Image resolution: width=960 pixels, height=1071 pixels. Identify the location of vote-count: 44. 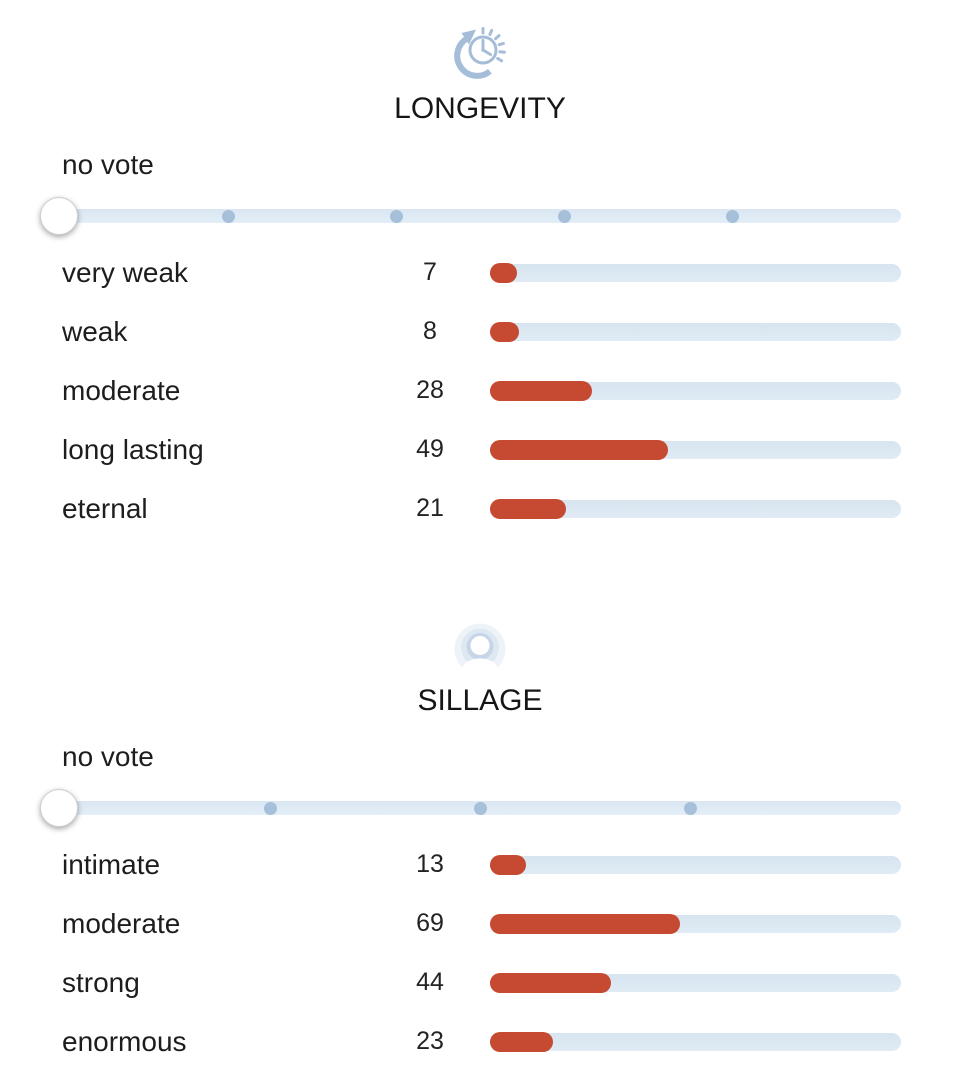
(430, 982).